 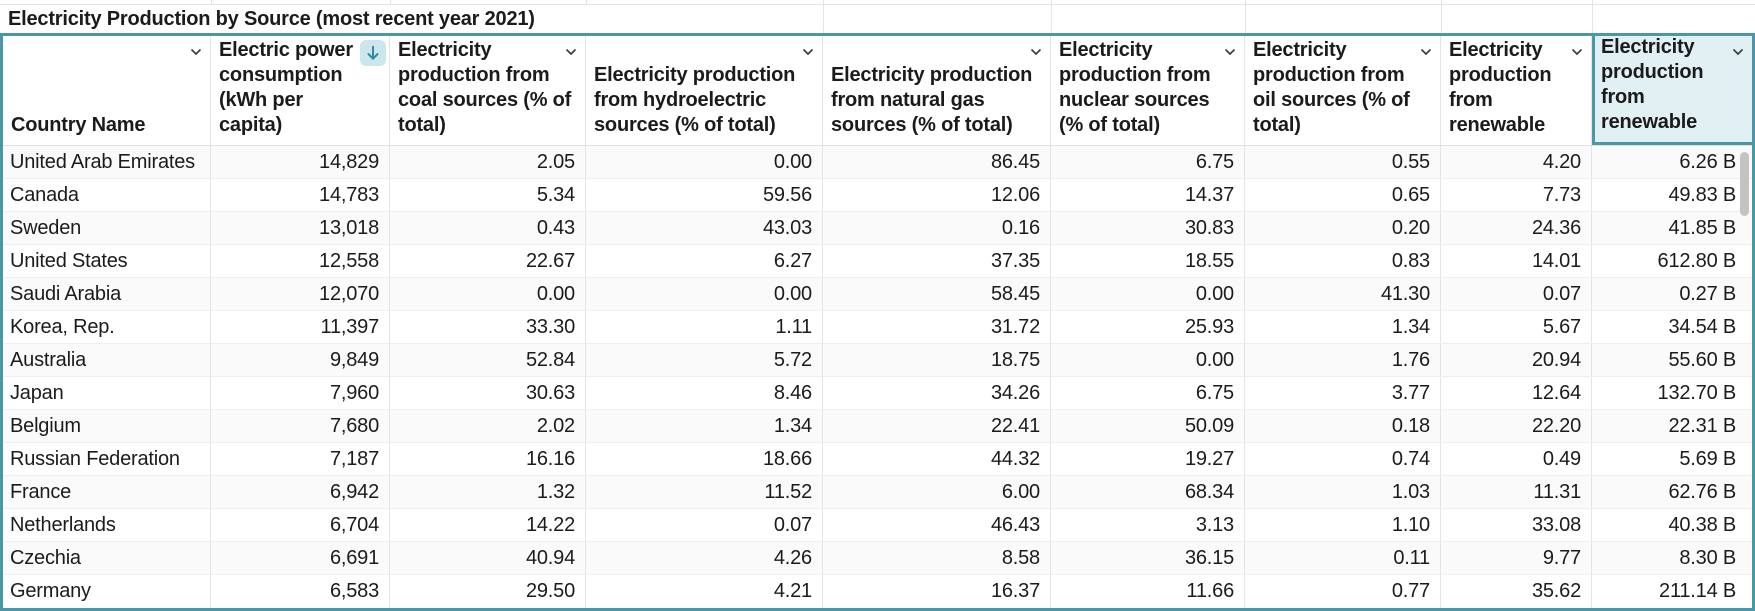 I want to click on value-cell: 29.50, so click(x=488, y=591).